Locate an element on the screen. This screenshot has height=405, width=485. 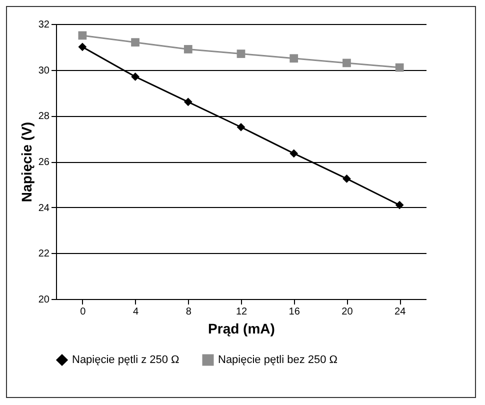
x-axis-title: Prąd (mA) is located at coordinates (241, 328).